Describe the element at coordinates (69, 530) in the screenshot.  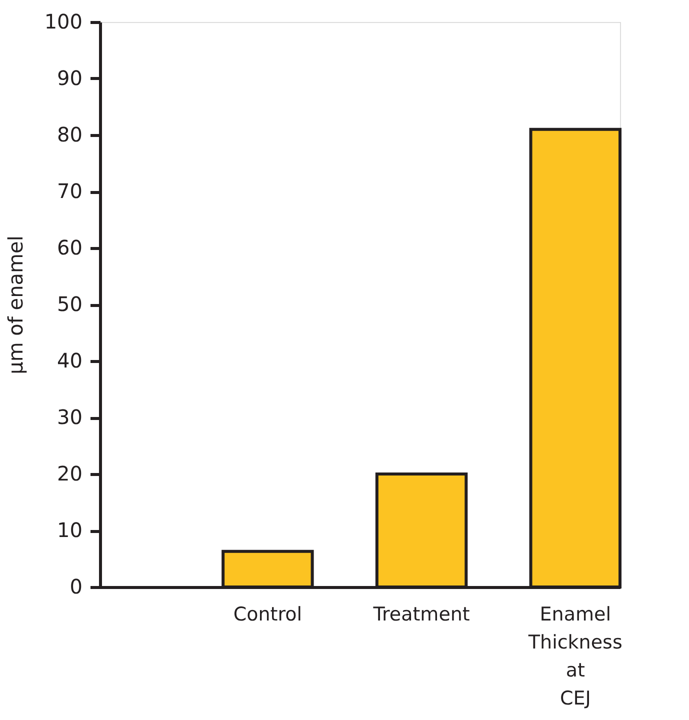
I see `y-tick-label: 10` at that location.